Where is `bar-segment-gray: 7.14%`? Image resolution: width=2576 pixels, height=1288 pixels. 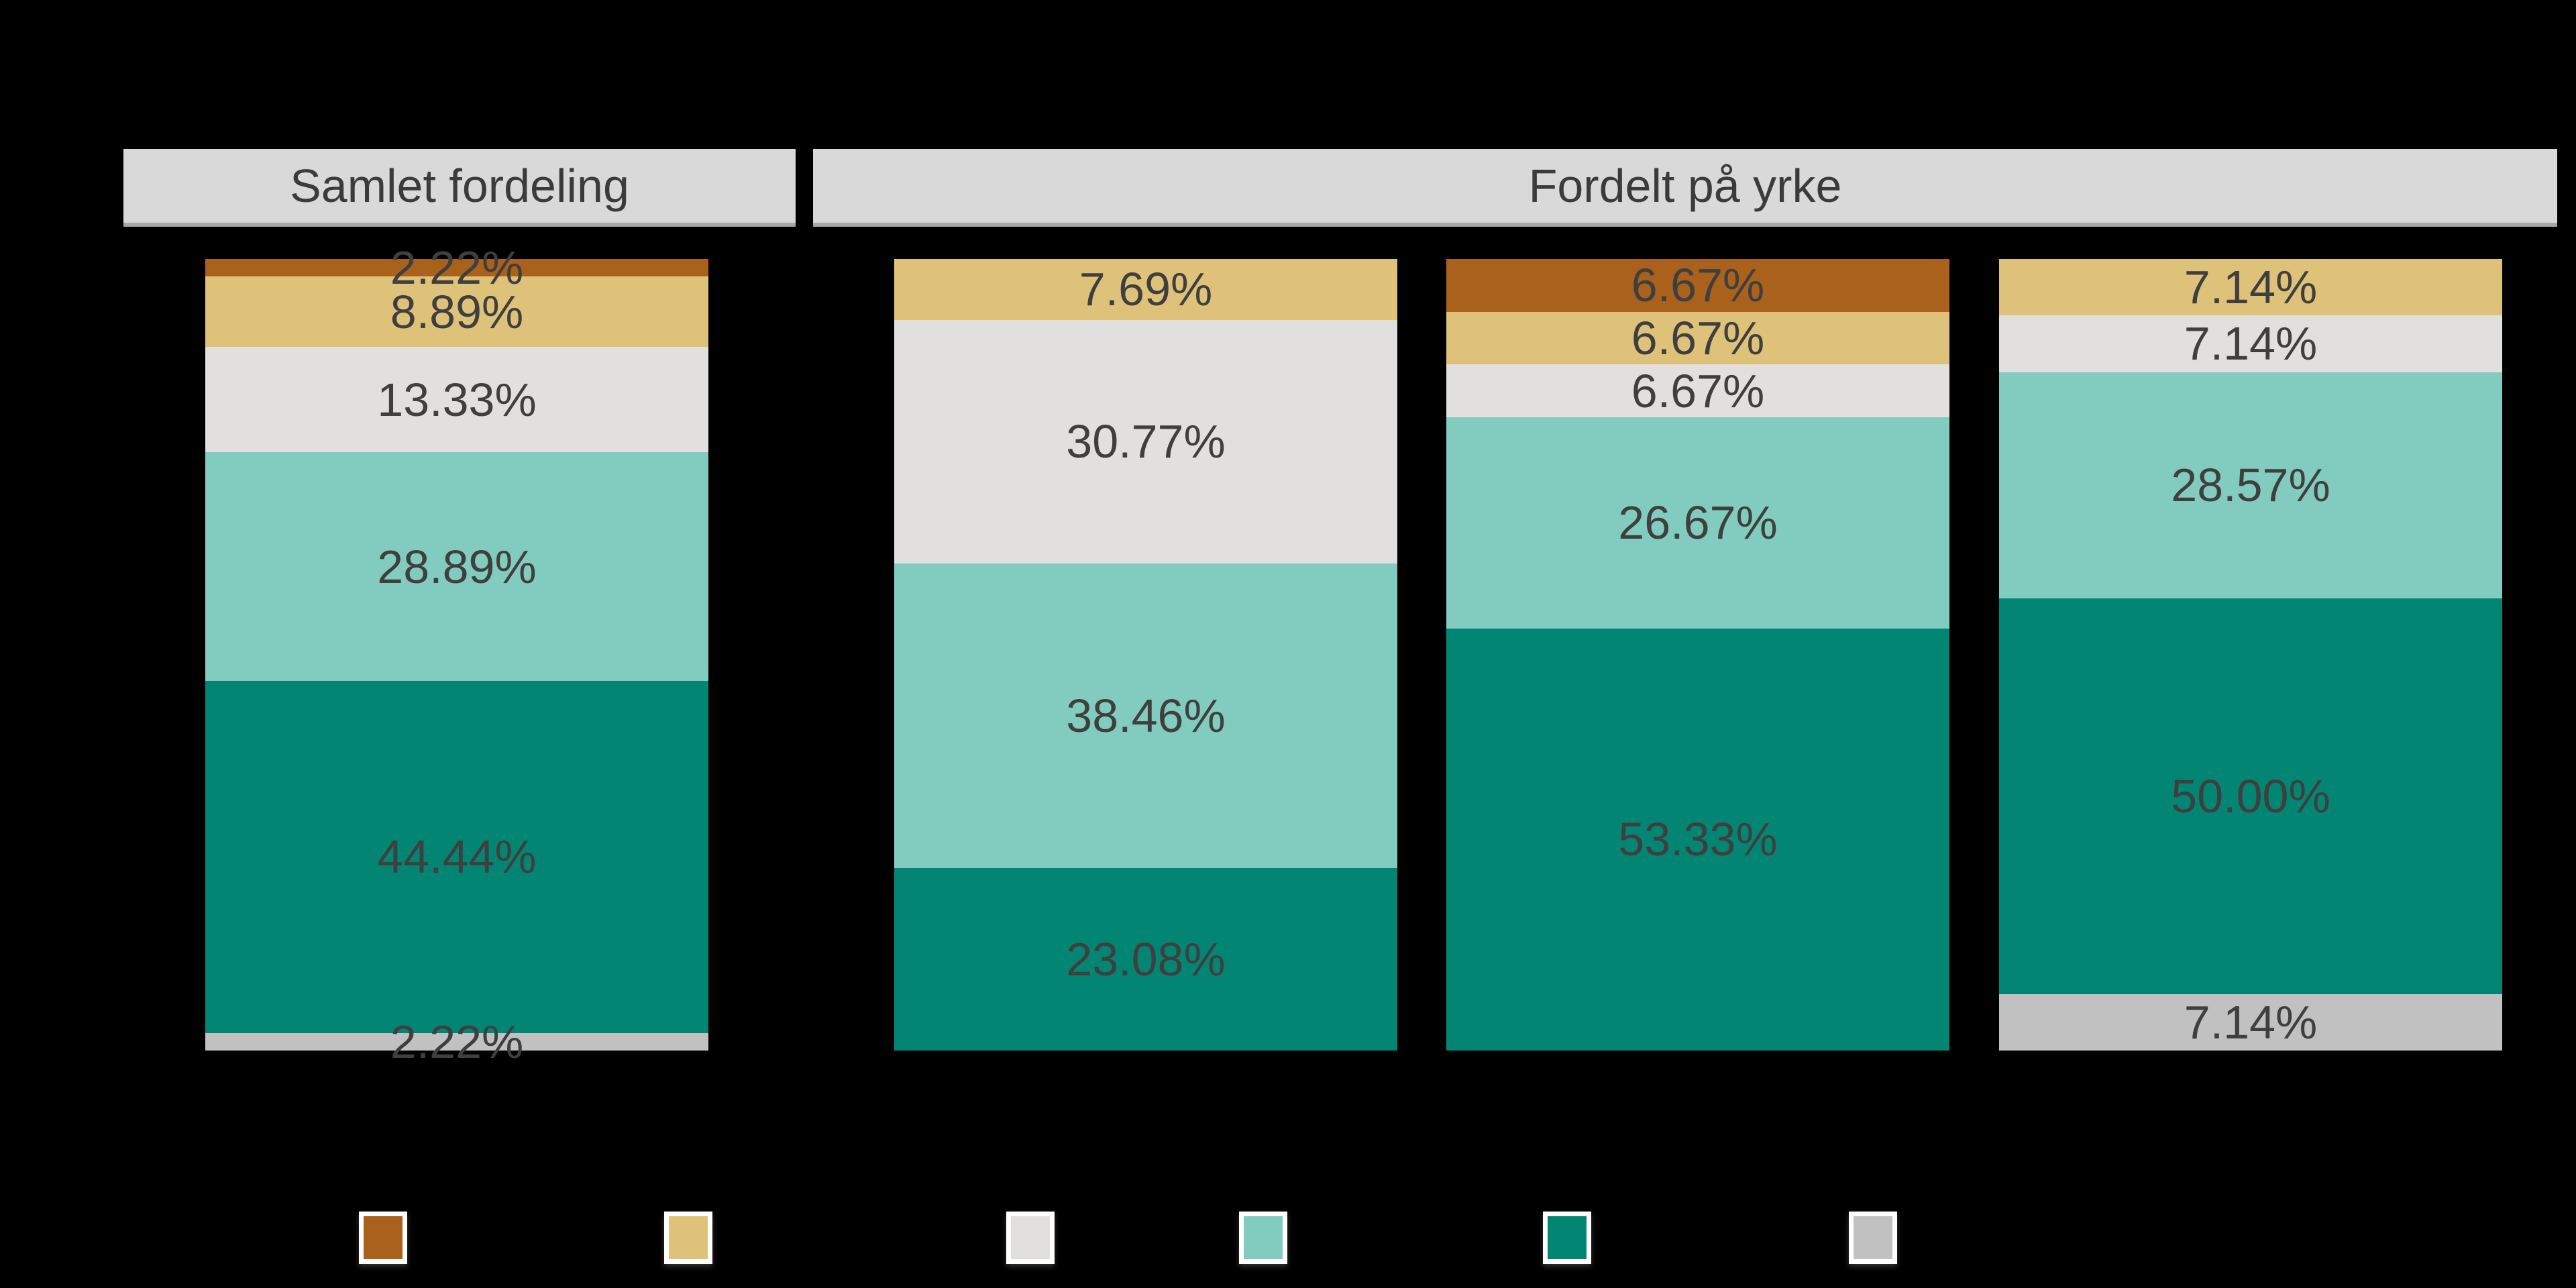
bar-segment-gray: 7.14% is located at coordinates (2250, 1022).